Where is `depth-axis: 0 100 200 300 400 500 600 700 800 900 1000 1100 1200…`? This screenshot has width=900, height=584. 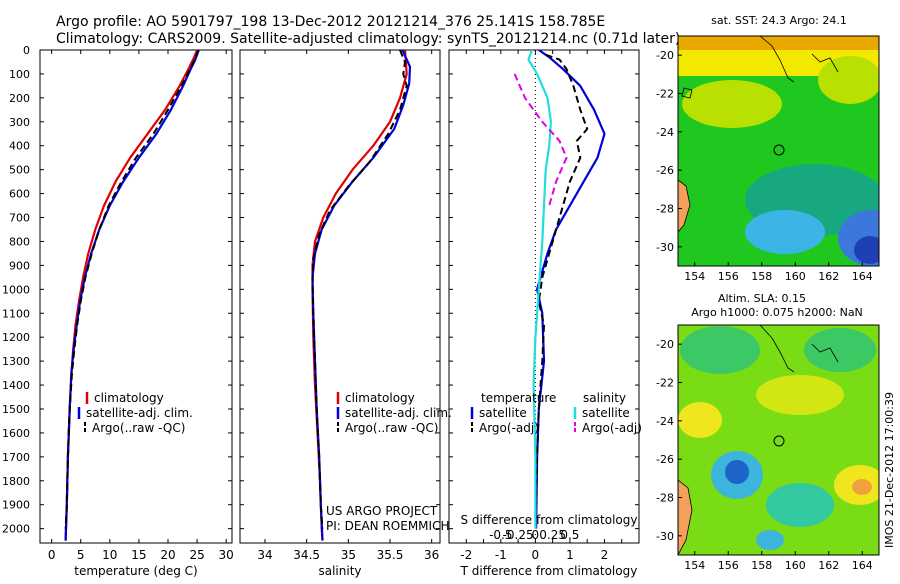 depth-axis: 0 100 200 300 400 500 600 700 800 900 1000 1100 1200… is located at coordinates (16, 290).